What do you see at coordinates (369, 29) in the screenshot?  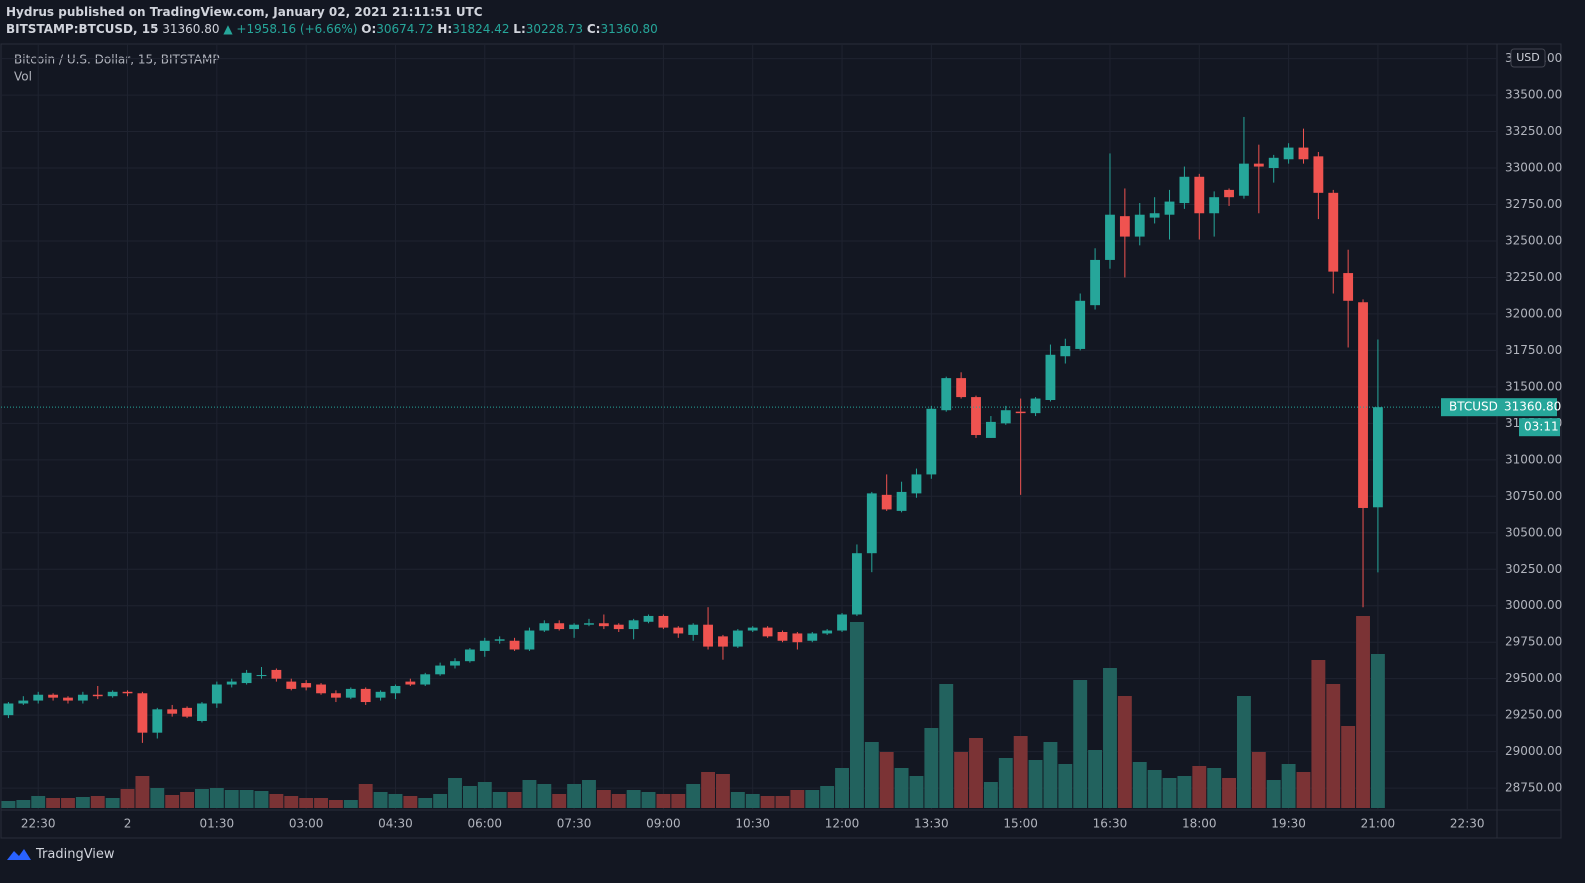 I see `o-label: O:` at bounding box center [369, 29].